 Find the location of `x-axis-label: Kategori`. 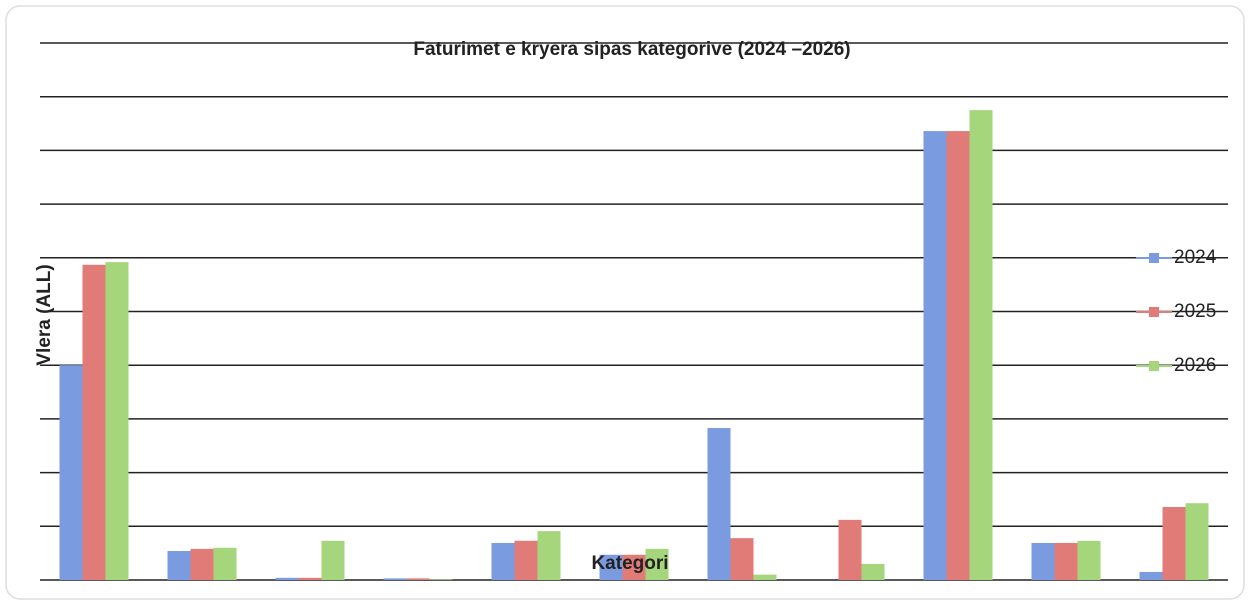

x-axis-label: Kategori is located at coordinates (629, 563).